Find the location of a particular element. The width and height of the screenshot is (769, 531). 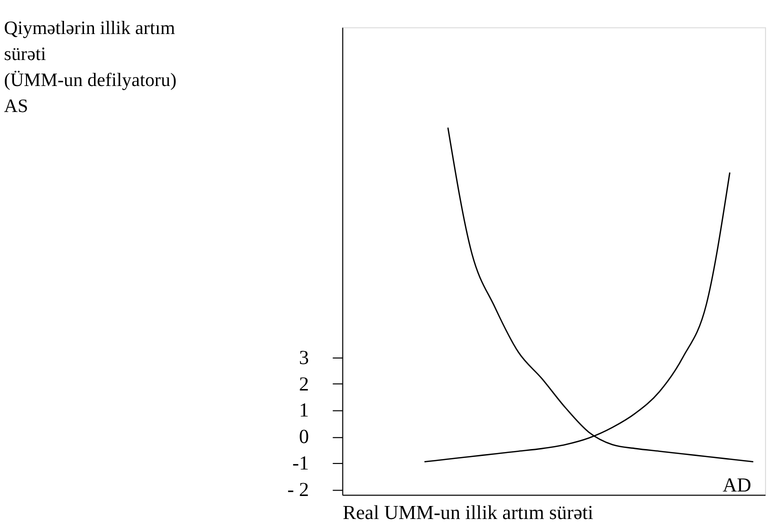

y-tick-label: 2 is located at coordinates (303, 384).